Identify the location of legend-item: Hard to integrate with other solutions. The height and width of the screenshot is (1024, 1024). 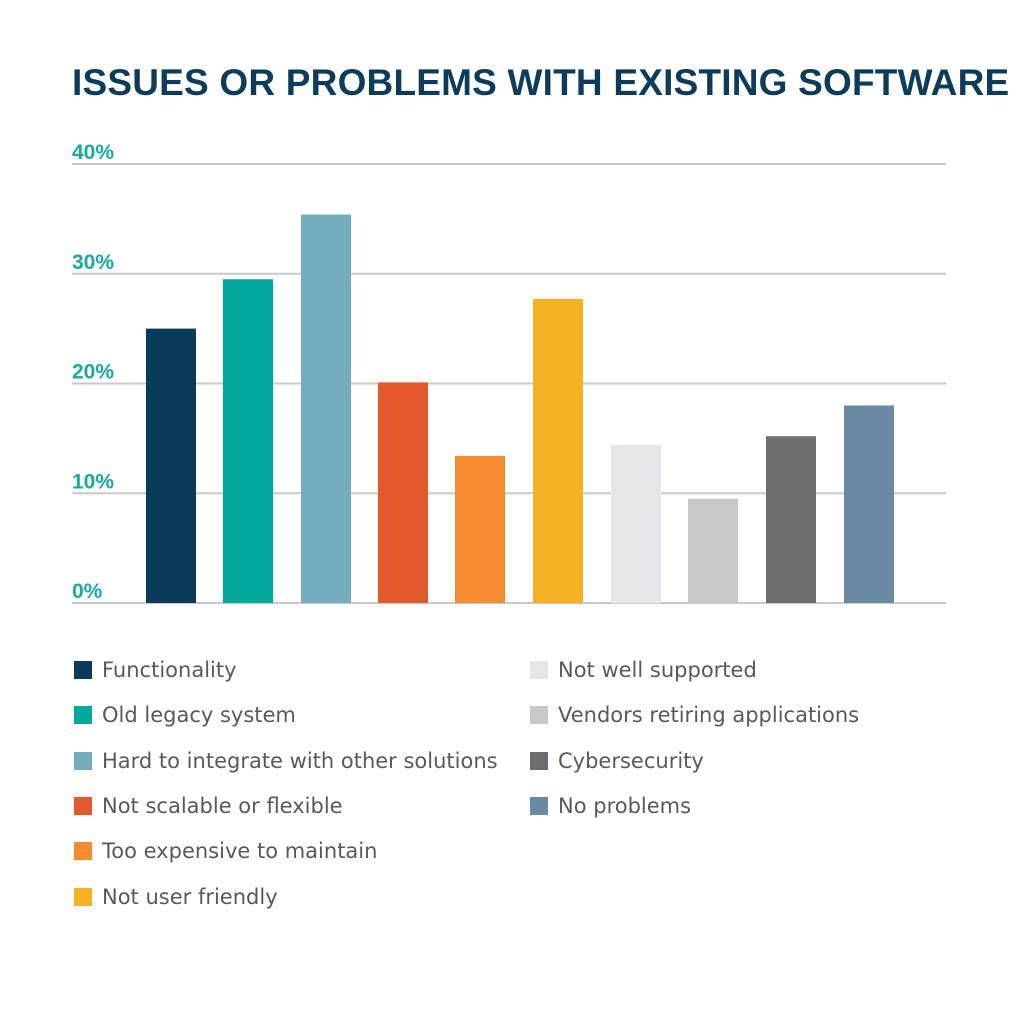
(286, 761).